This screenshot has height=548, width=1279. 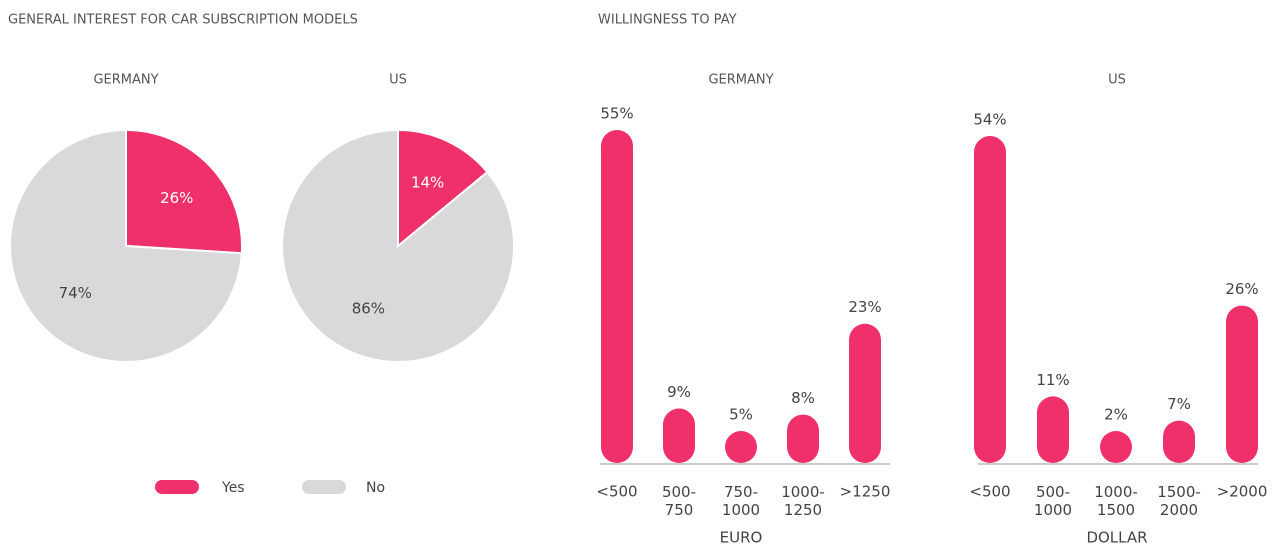 I want to click on value-label: 26%, so click(x=1241, y=289).